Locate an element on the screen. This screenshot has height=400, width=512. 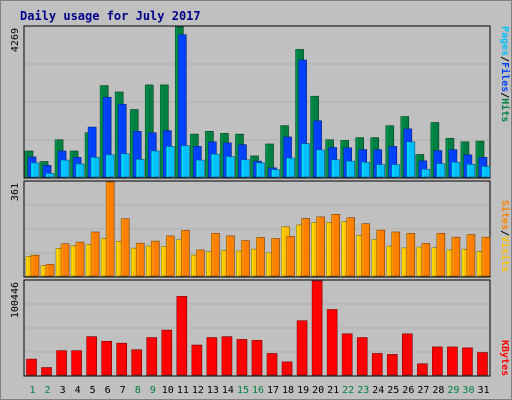
day-label: 28 is located at coordinates (438, 390).